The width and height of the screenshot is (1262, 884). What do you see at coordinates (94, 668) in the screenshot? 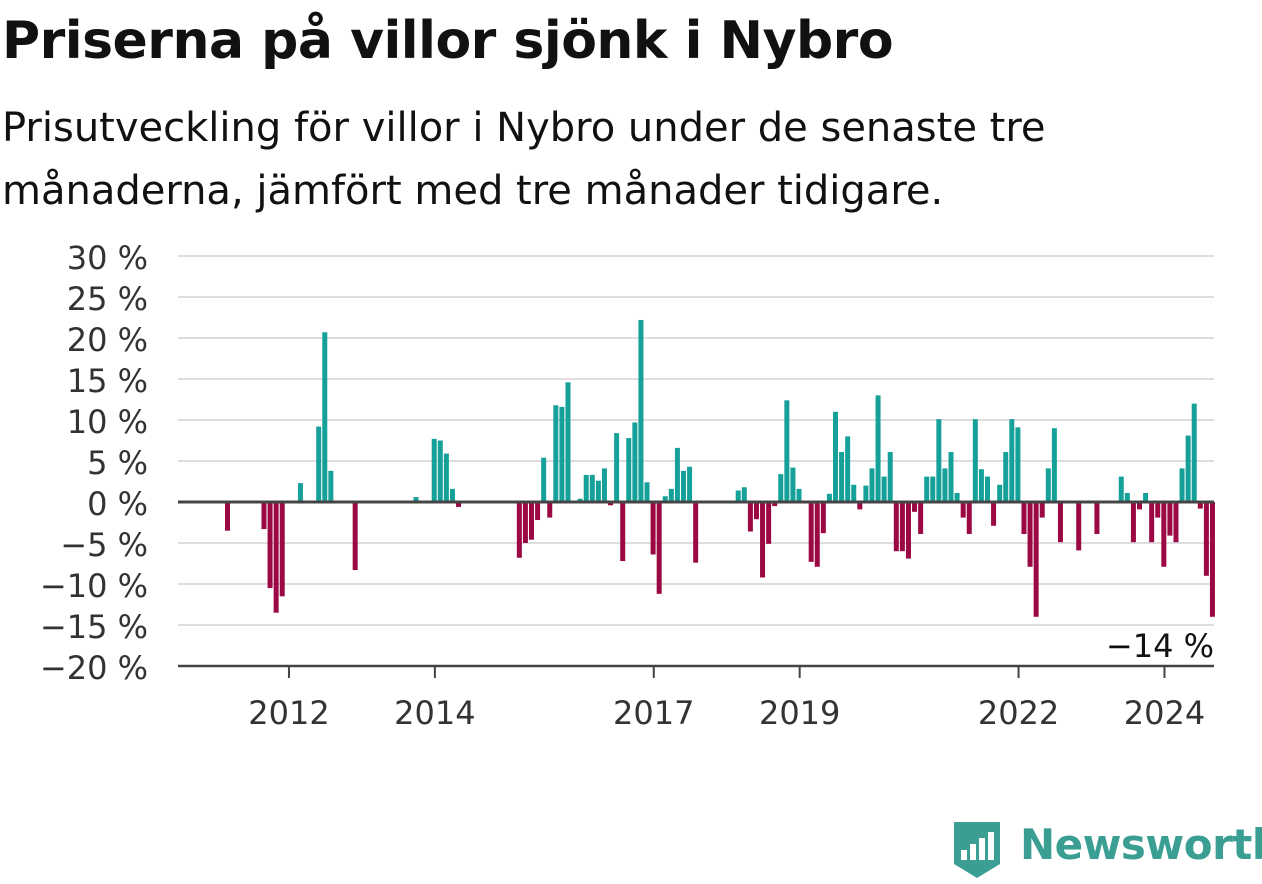
I see `y-tick-label: −20 %` at bounding box center [94, 668].